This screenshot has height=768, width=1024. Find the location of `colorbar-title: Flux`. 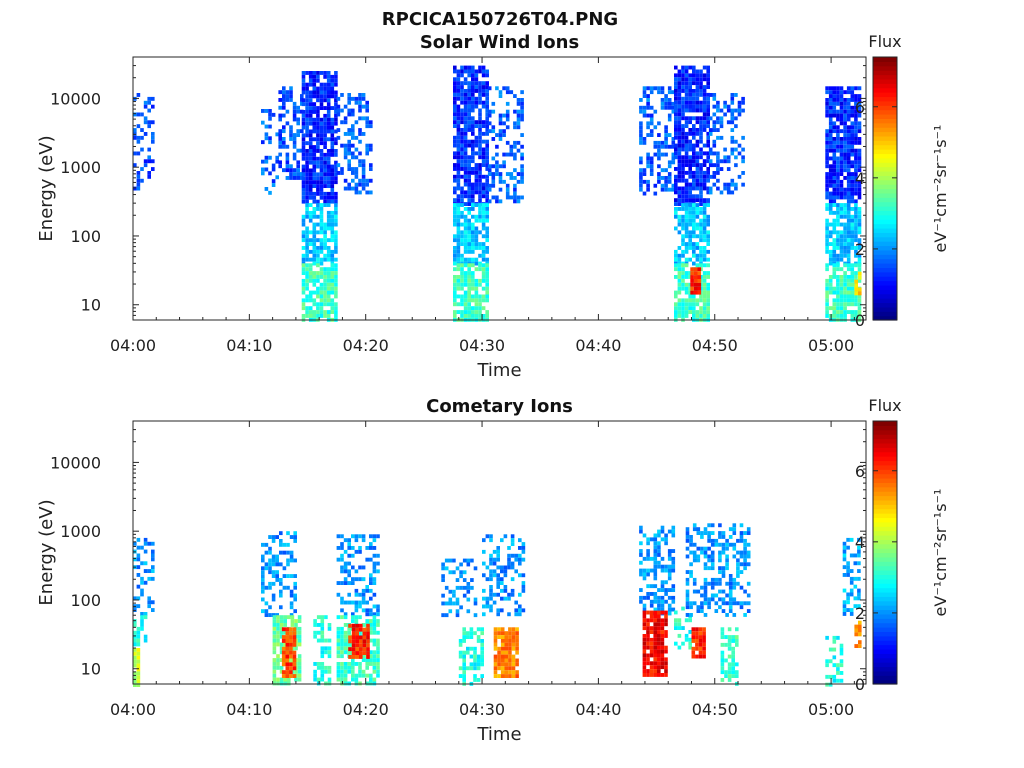

colorbar-title: Flux is located at coordinates (884, 41).